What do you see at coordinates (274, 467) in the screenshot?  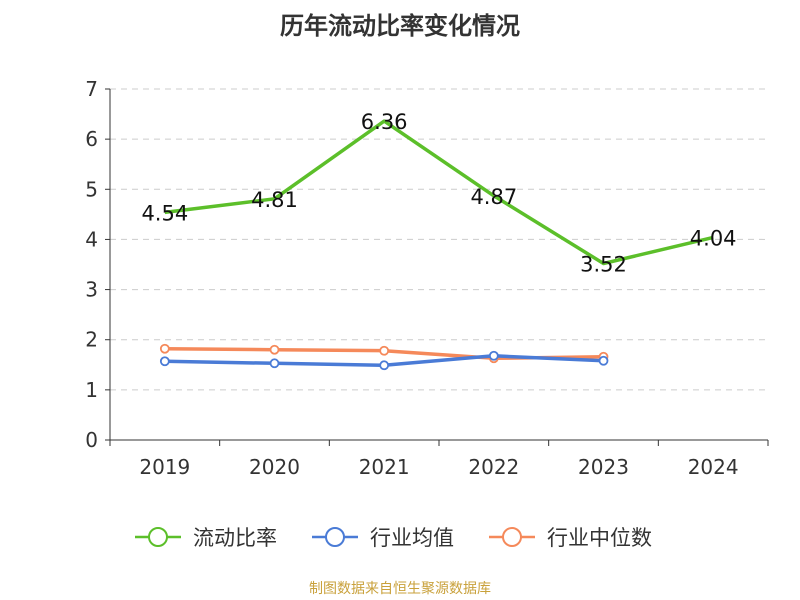 I see `x-tick-label: 2020` at bounding box center [274, 467].